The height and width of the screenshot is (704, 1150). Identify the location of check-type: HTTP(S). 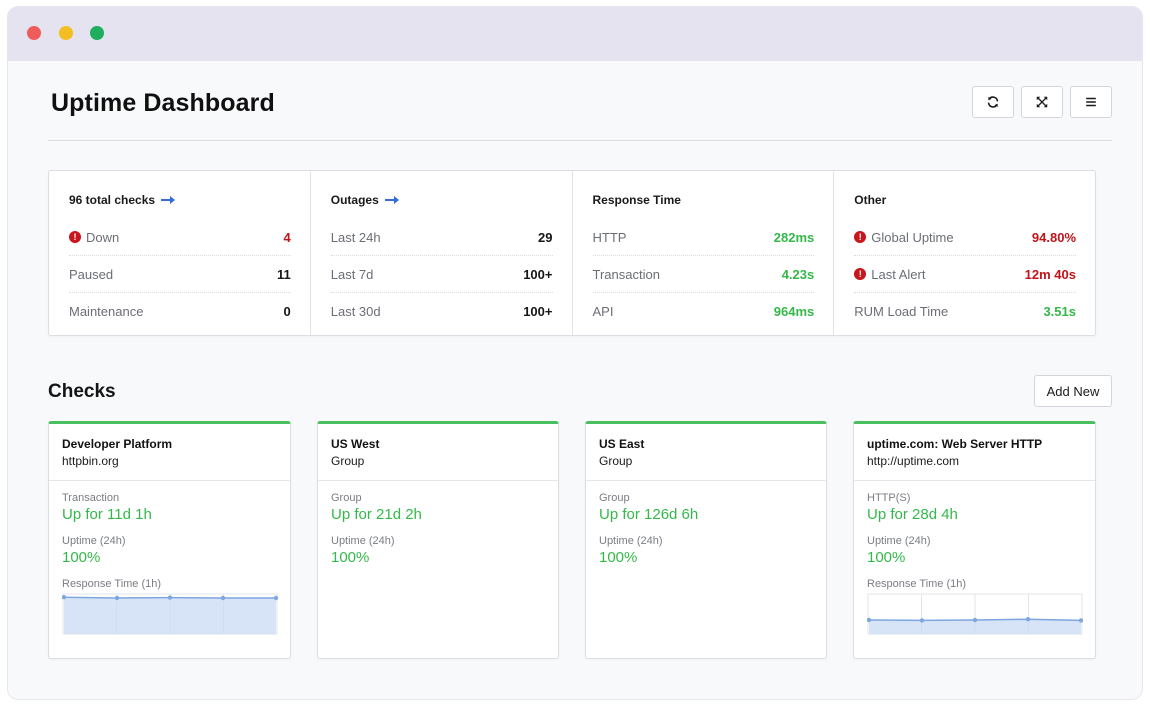
(889, 498).